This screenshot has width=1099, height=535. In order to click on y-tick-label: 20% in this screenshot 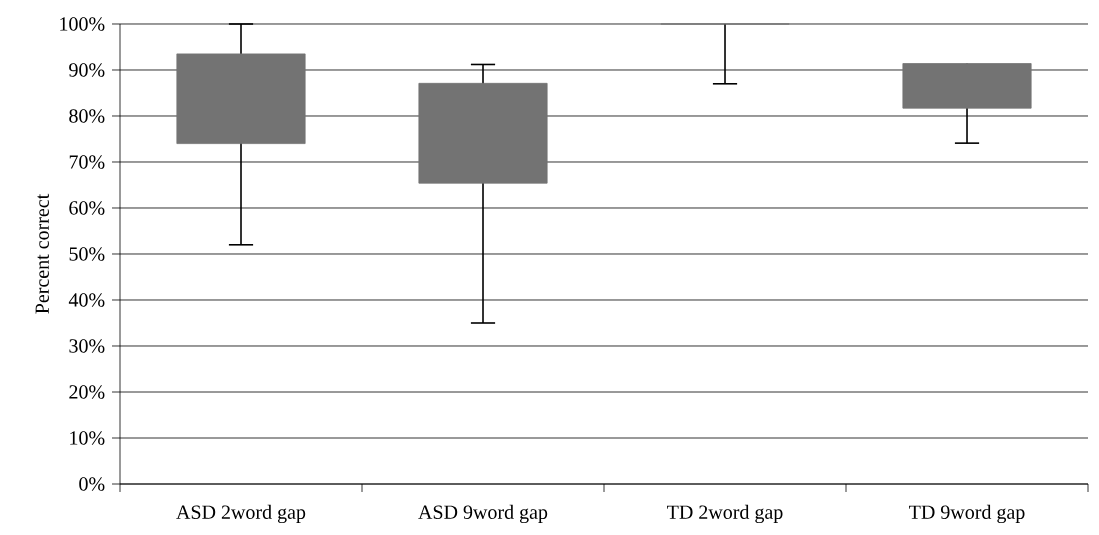, I will do `click(87, 392)`.